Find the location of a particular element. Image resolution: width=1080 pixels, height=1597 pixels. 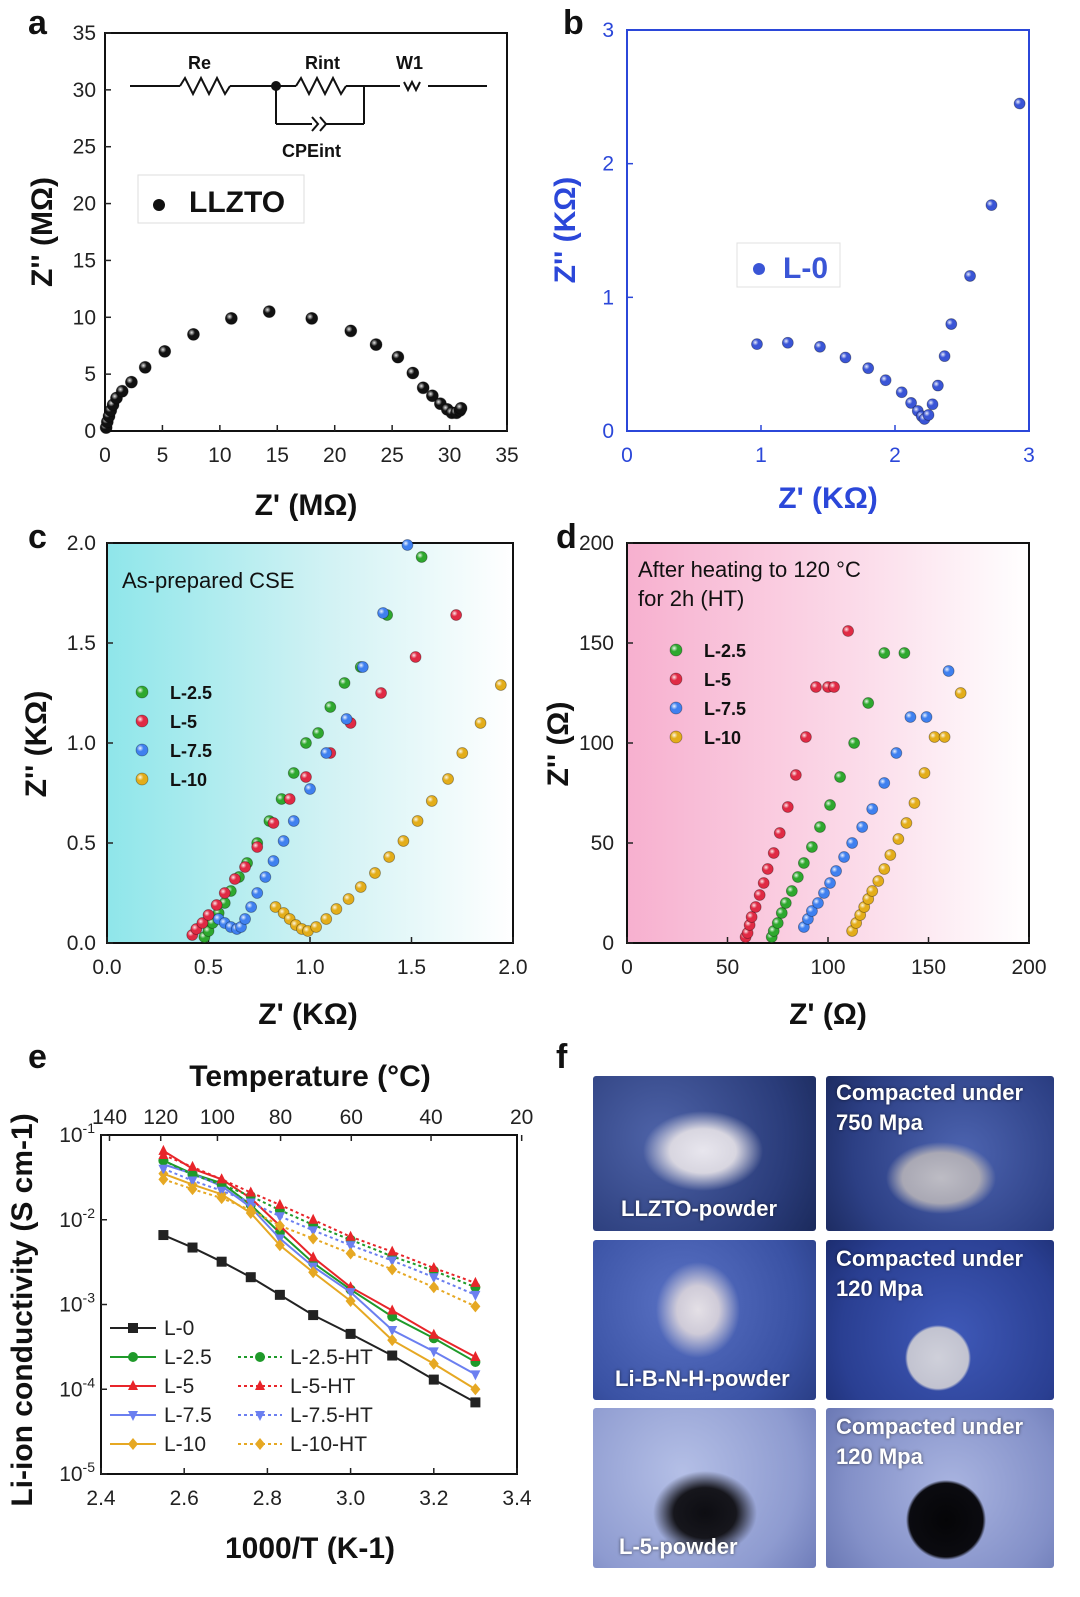

chart-e-y-tick-label: 10⁻⁴ is located at coordinates (77, 1387).